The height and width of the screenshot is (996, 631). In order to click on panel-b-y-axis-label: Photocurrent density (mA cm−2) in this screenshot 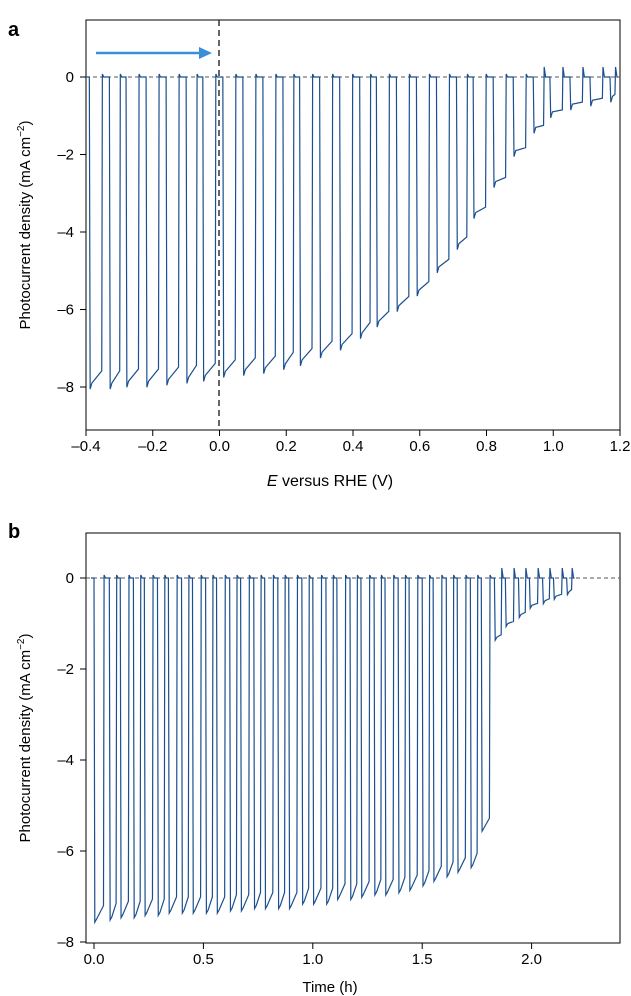, I will do `click(25, 738)`.